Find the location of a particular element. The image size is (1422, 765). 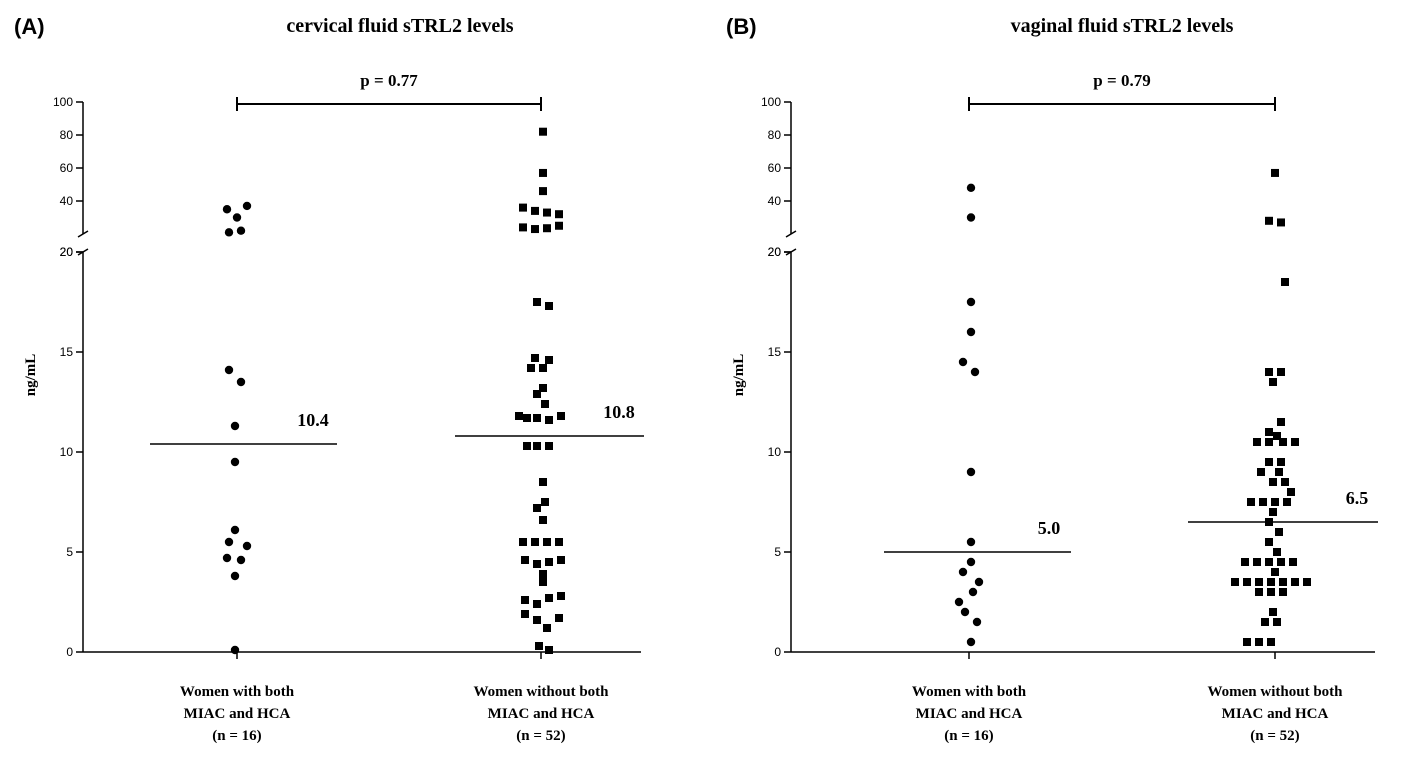

median-label: 6.5 is located at coordinates (1357, 498).